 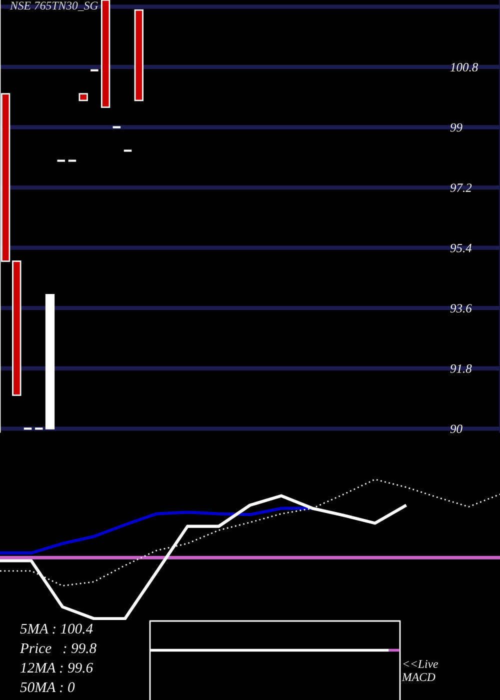 What do you see at coordinates (58, 648) in the screenshot?
I see `text: Price : 99.8` at bounding box center [58, 648].